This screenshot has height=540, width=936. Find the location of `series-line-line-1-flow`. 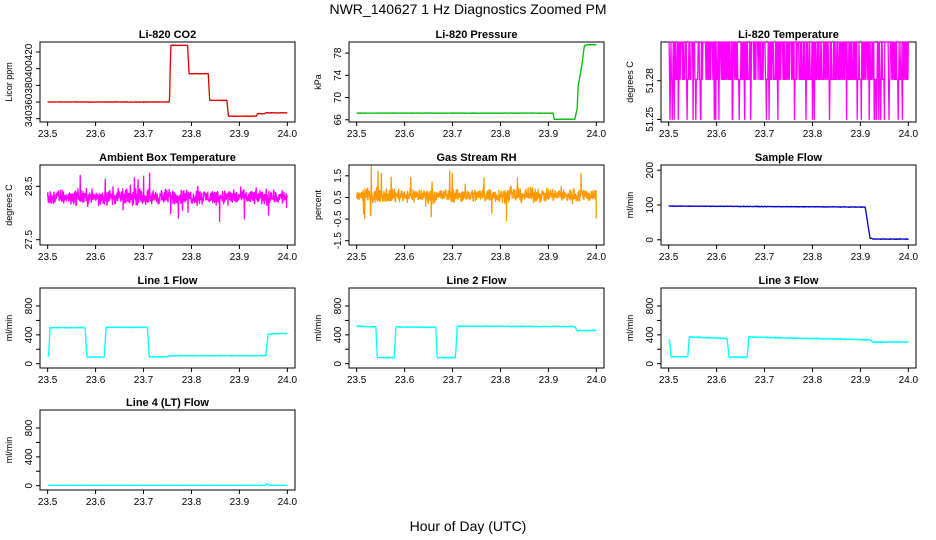

series-line-line-1-flow is located at coordinates (167, 342).